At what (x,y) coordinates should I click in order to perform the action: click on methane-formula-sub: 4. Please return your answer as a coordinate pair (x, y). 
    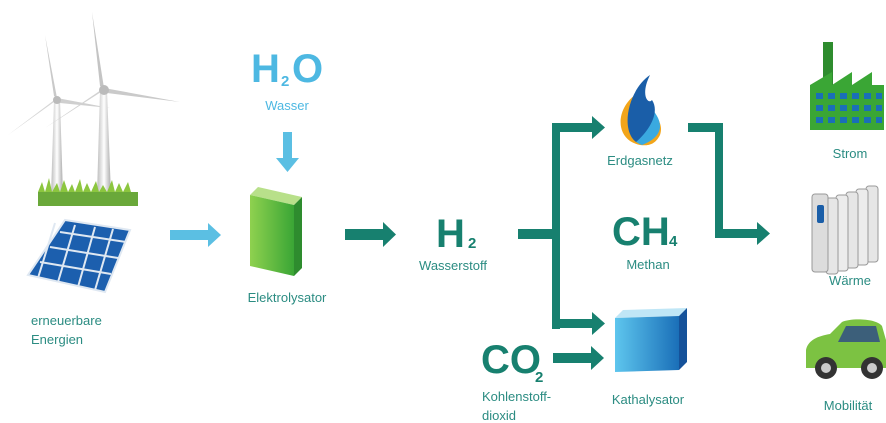
    Looking at the image, I should click on (673, 241).